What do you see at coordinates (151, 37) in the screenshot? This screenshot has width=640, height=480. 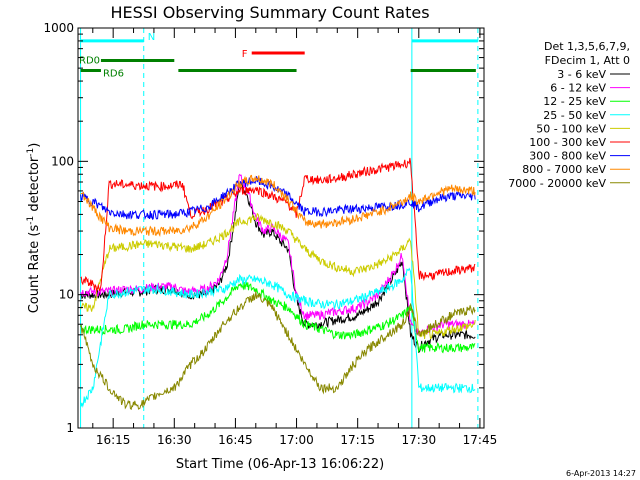 I see `flag-label: N` at bounding box center [151, 37].